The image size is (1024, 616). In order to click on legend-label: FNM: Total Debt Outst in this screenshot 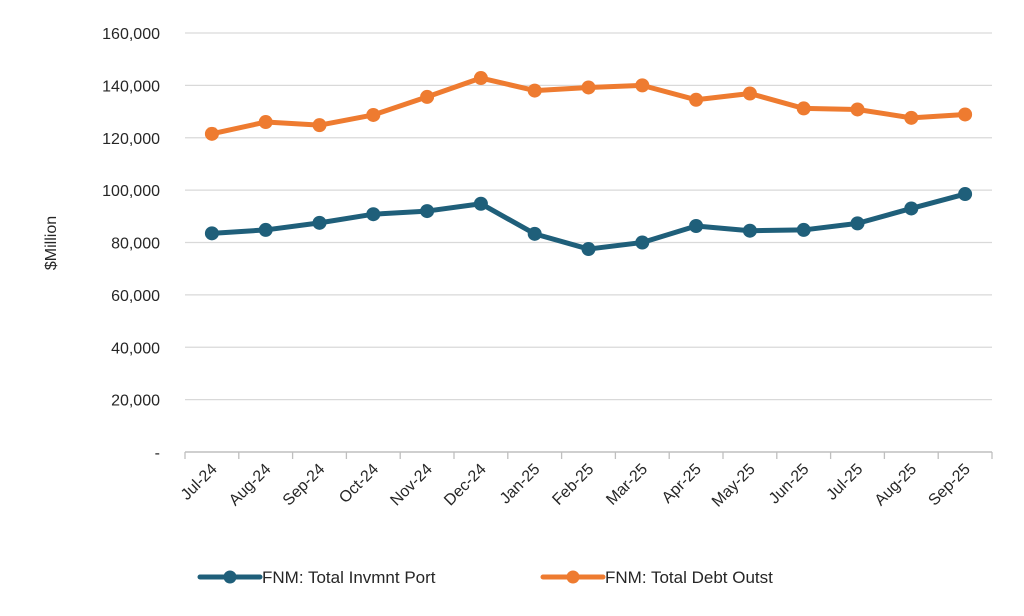, I will do `click(689, 577)`.